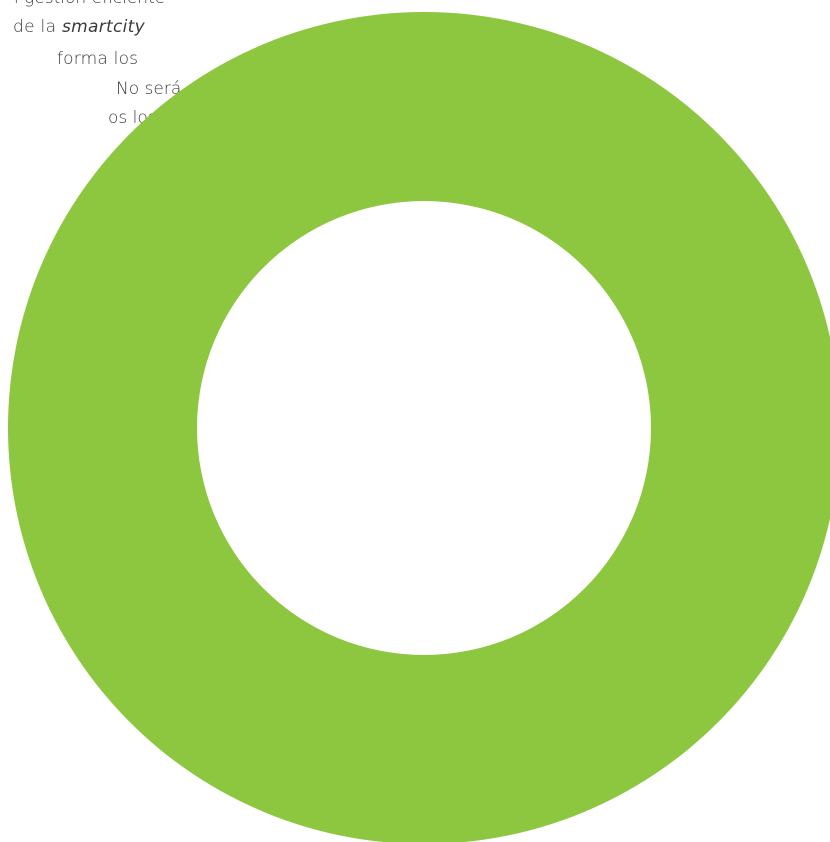 This screenshot has width=830, height=842. I want to click on italic-term: smartcity, so click(103, 27).